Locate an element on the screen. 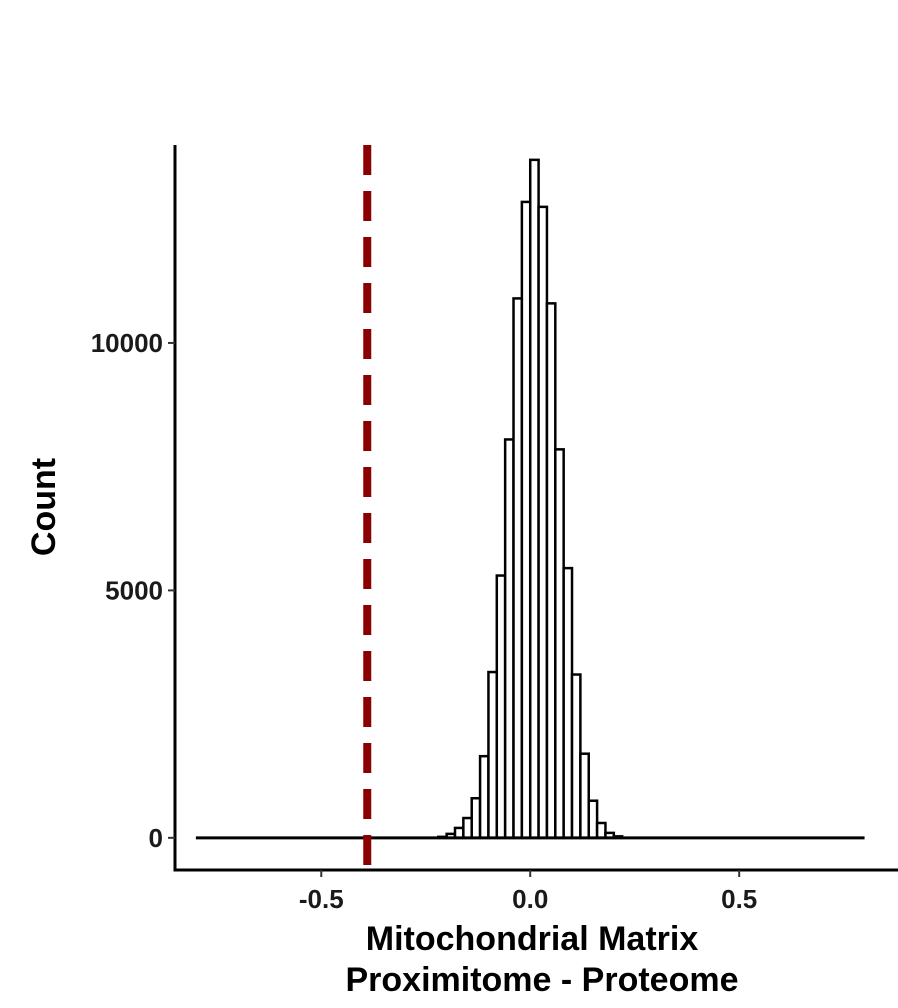  x-tick-label: -0.5 is located at coordinates (321, 899).